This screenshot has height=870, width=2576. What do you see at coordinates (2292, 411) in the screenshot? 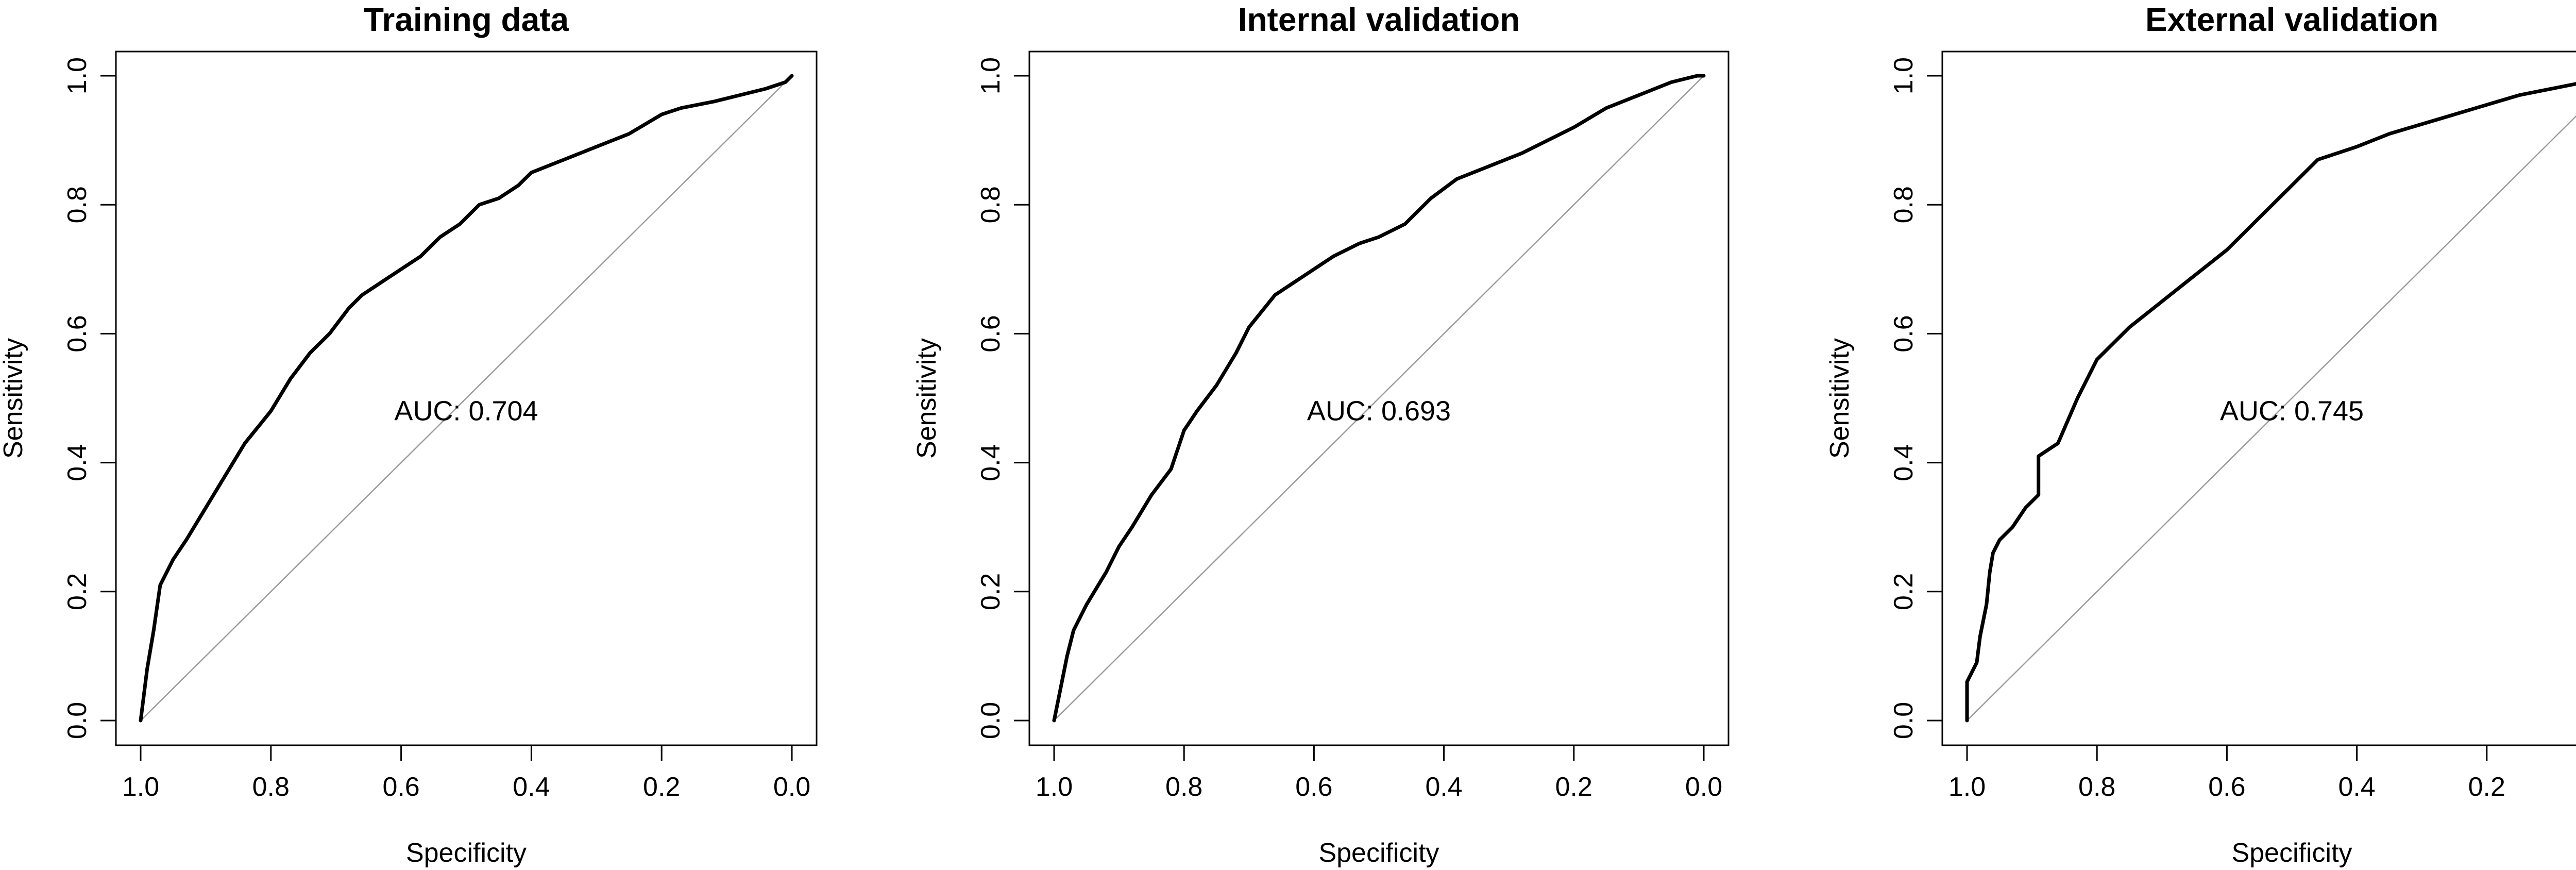
I see `auc-label: AUC: 0.745` at bounding box center [2292, 411].